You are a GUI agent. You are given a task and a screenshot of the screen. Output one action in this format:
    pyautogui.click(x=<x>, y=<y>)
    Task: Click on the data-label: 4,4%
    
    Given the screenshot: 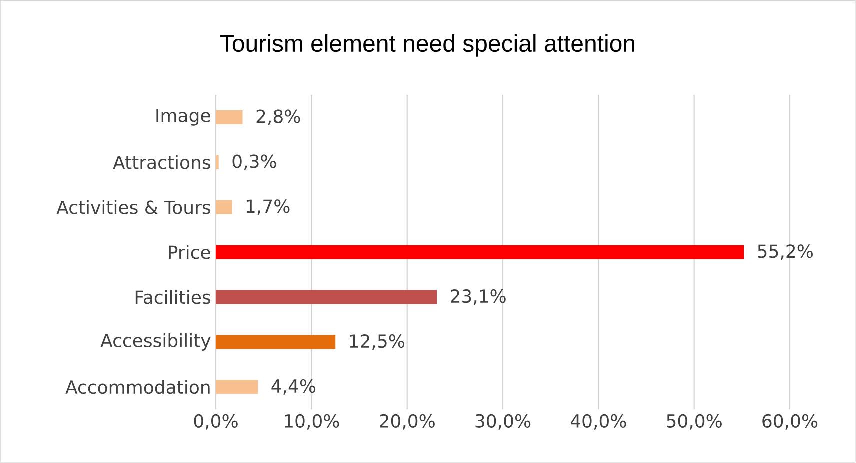 What is the action you would take?
    pyautogui.click(x=294, y=387)
    